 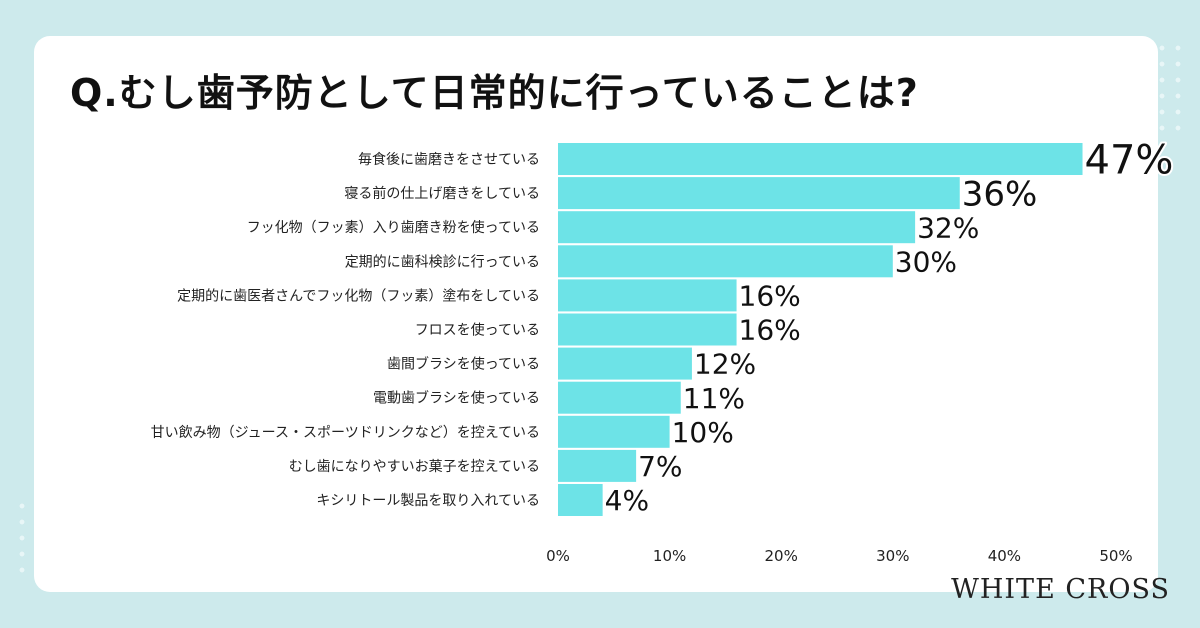 I want to click on category-label-10: むし歯になりやすいお菓子を控えている, so click(x=414, y=467).